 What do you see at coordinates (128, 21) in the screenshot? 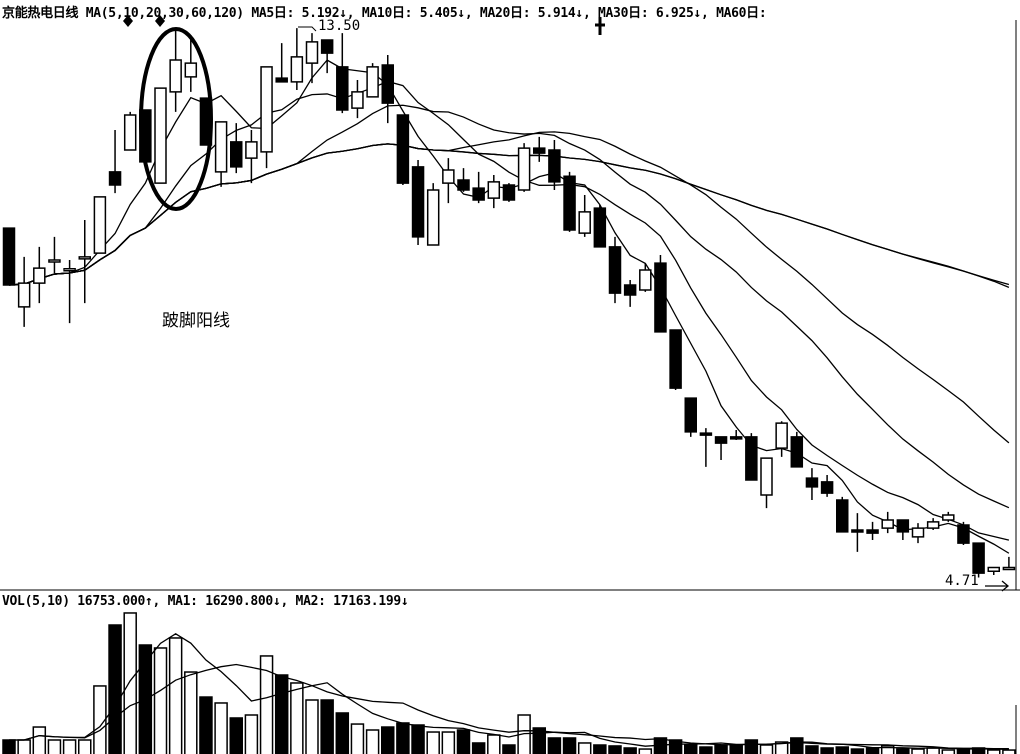
I see `diamond-marker-icon` at bounding box center [128, 21].